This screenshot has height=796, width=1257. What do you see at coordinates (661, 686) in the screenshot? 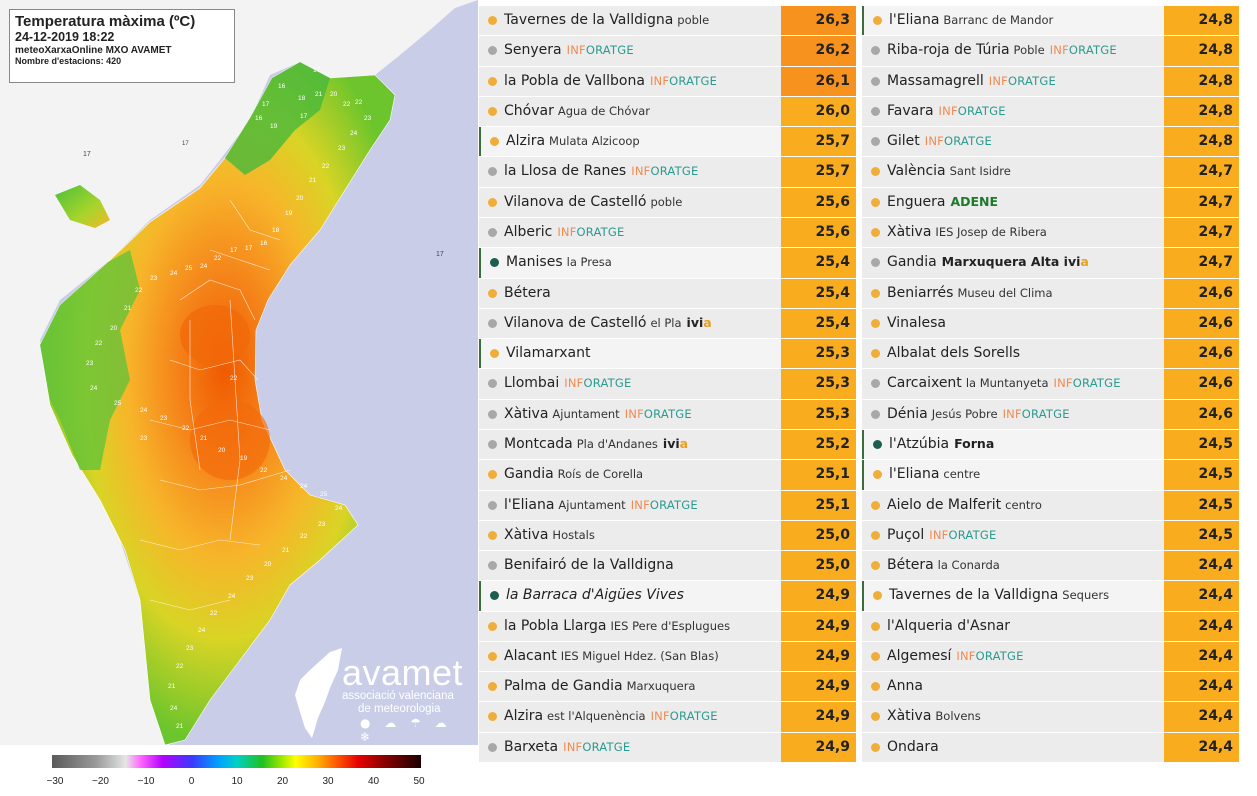
I see `station-detail: Marxuquera` at bounding box center [661, 686].